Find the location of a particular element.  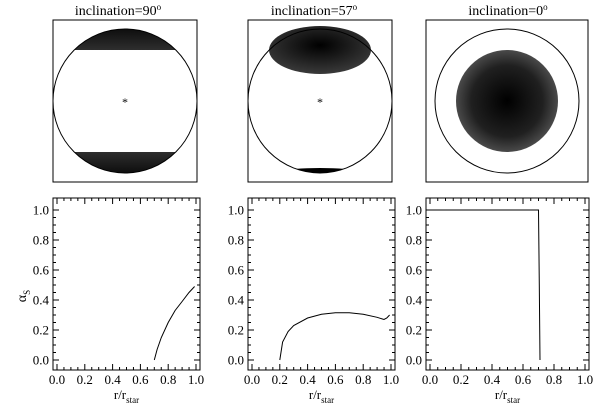

title-value: 57 is located at coordinates (346, 11).